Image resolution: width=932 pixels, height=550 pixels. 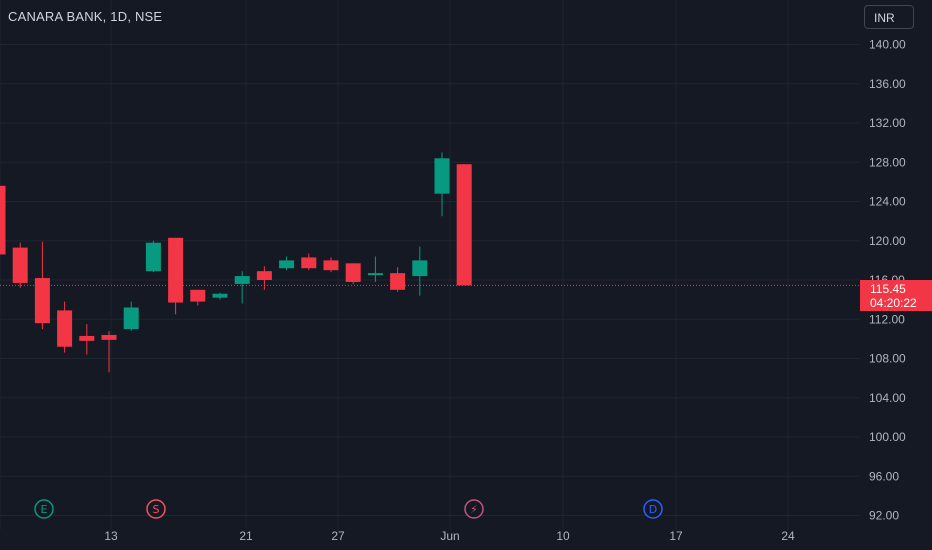 I want to click on x-axis-tick-label: 27, so click(x=338, y=536).